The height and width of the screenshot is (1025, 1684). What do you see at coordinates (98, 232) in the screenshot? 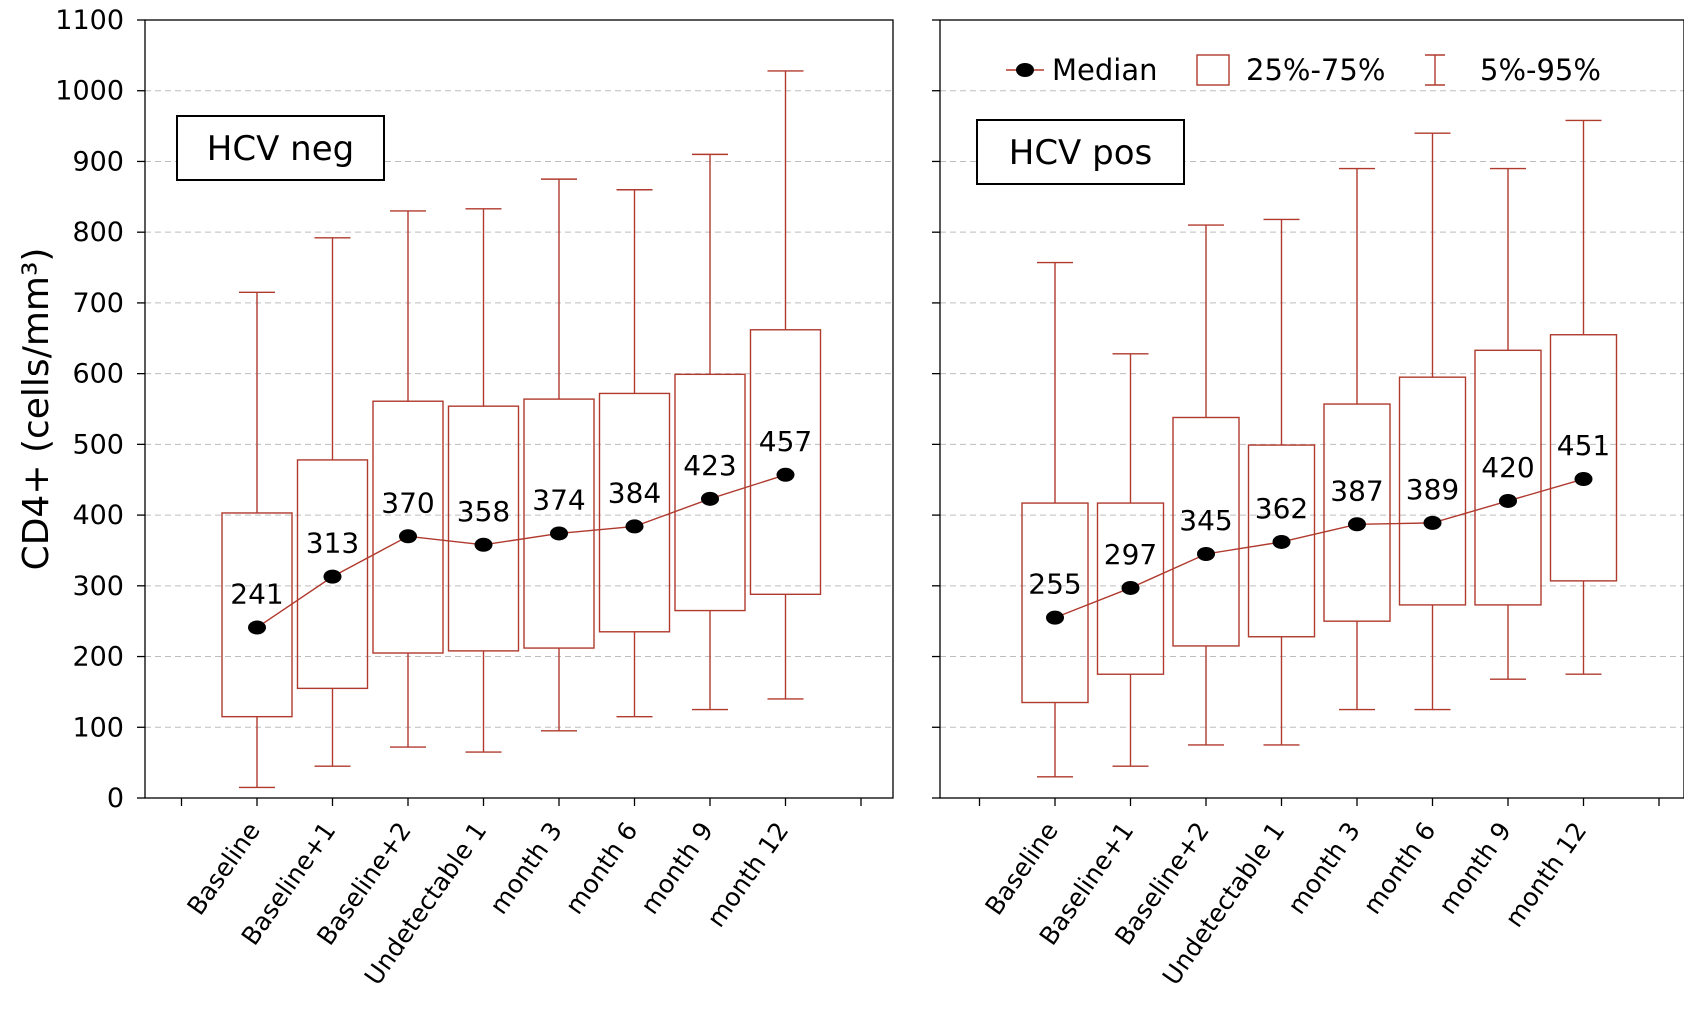
I see `y-tick-label: 800` at bounding box center [98, 232].